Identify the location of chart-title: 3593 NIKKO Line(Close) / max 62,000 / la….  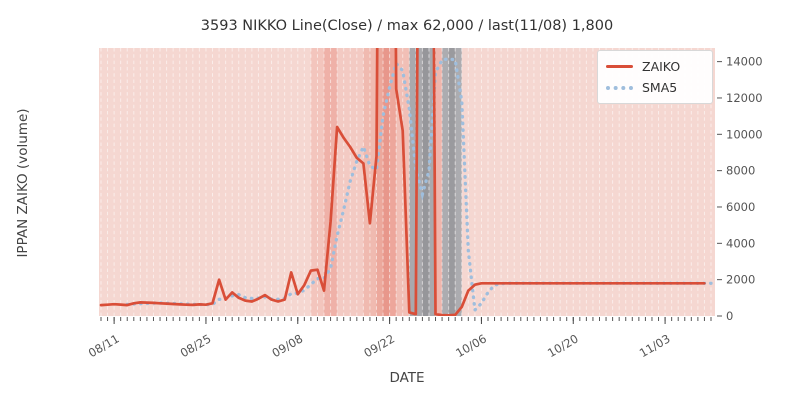
(407, 26).